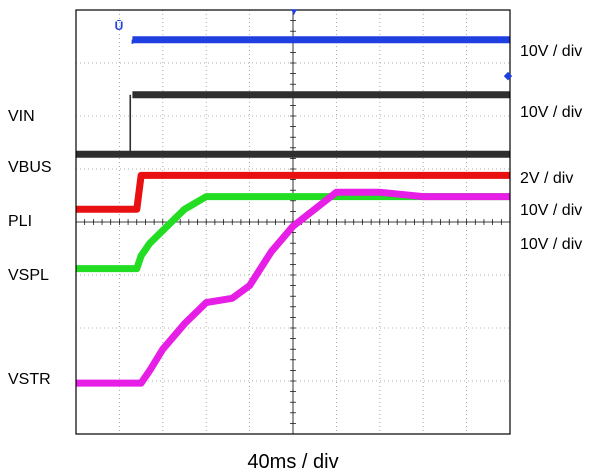 Image resolution: width=598 pixels, height=476 pixels. I want to click on scale-label-ch4: 10V / div, so click(551, 210).